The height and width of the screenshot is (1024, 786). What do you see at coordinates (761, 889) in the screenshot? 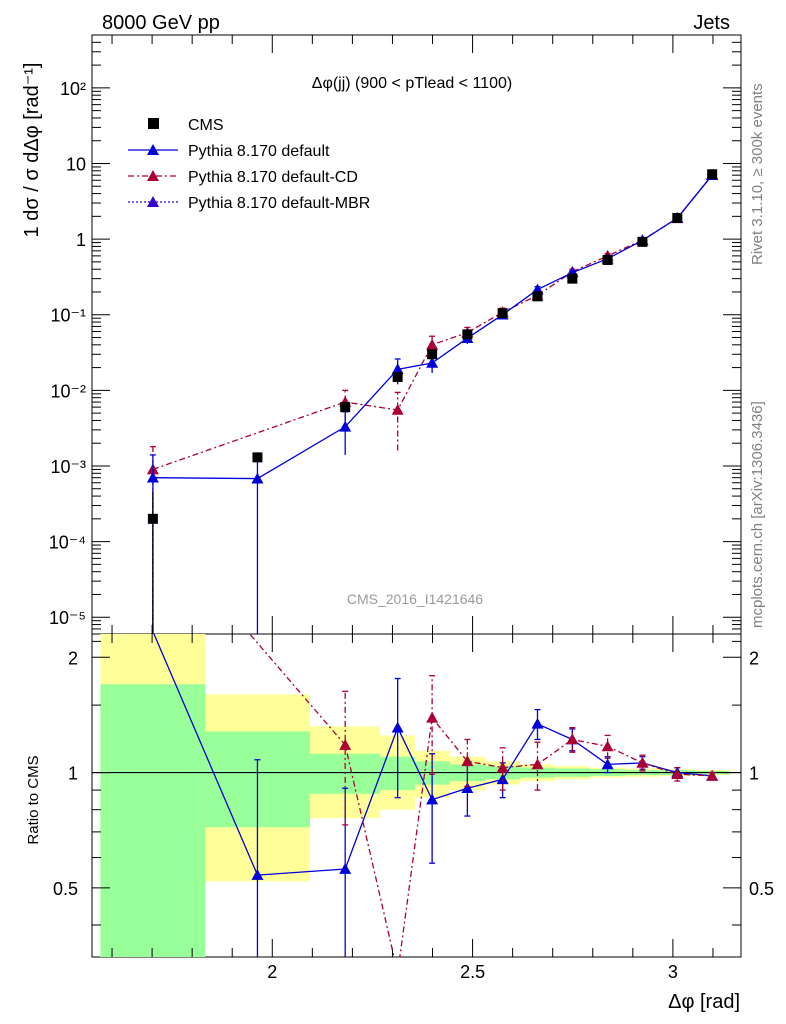
I see `ratio-y-tick-label-right: 0.5` at bounding box center [761, 889].